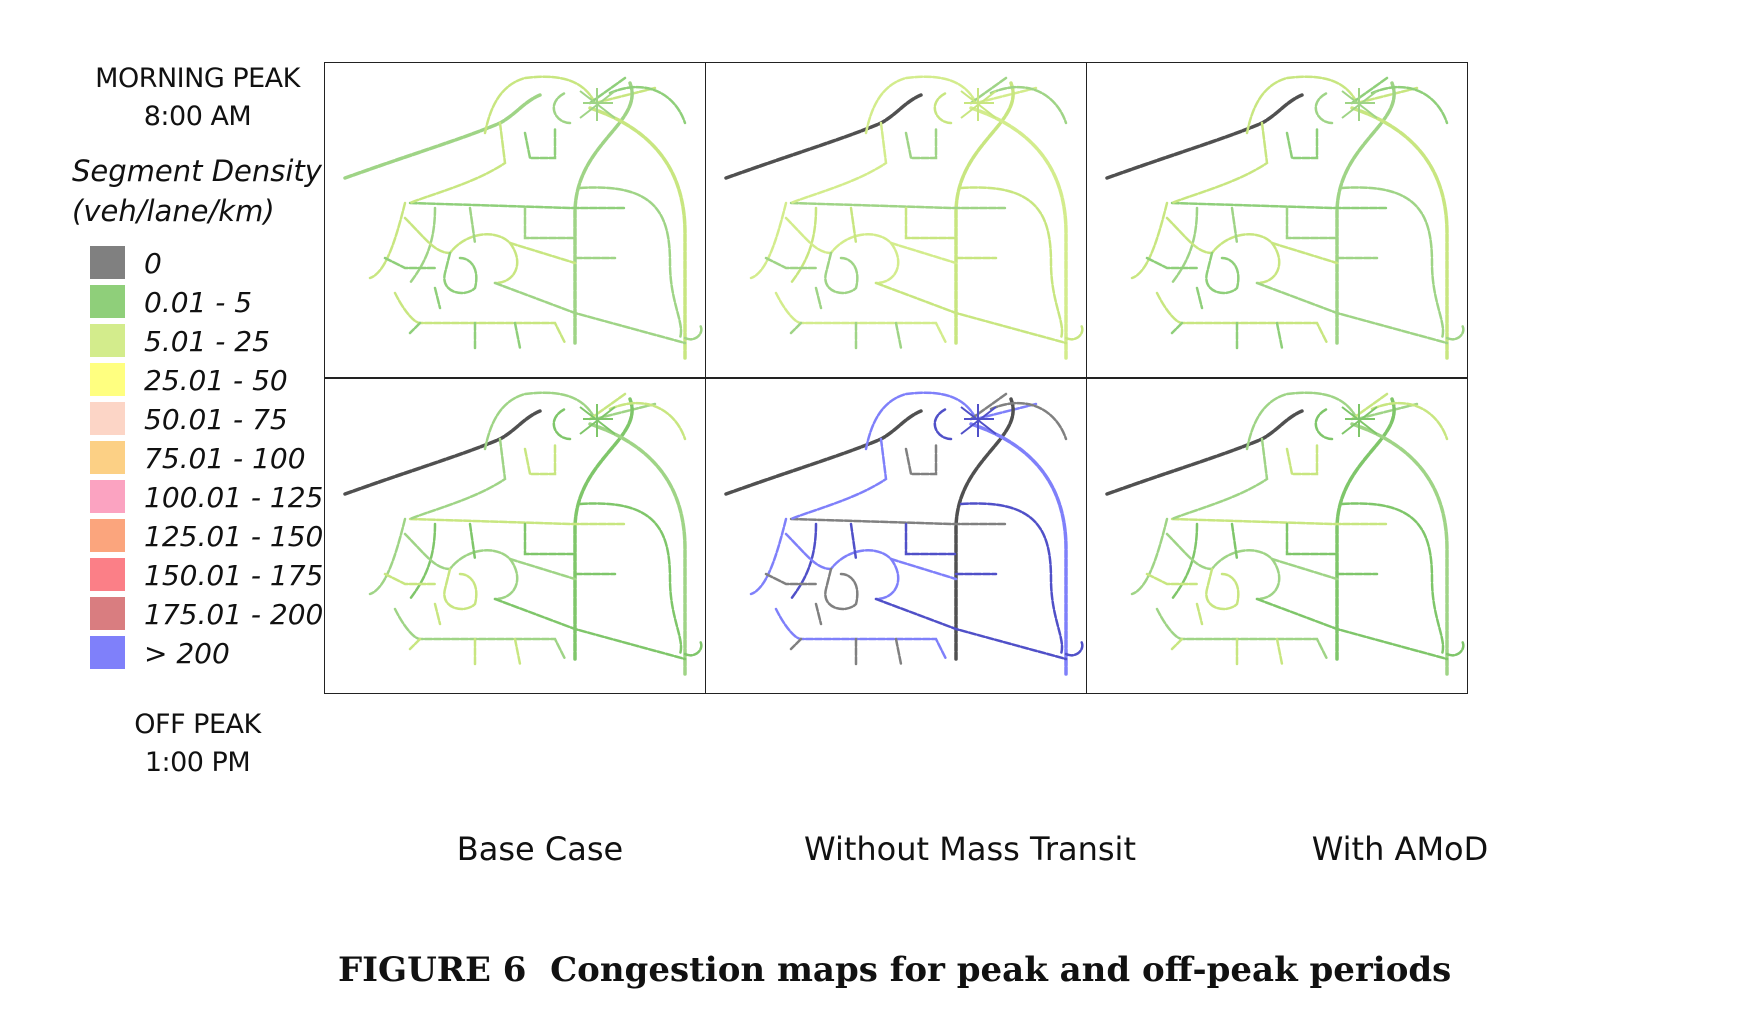  What do you see at coordinates (1400, 849) in the screenshot?
I see `column-label-with-amod: With AMoD` at bounding box center [1400, 849].